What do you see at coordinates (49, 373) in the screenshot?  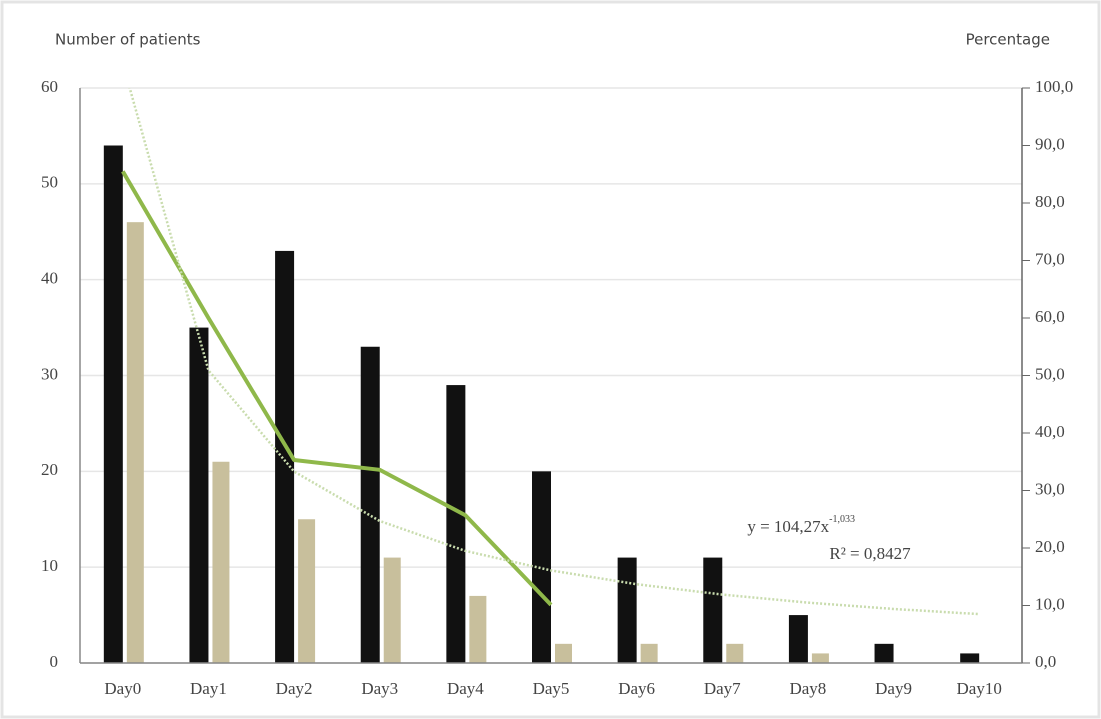 I see `y-tick-label: 30` at bounding box center [49, 373].